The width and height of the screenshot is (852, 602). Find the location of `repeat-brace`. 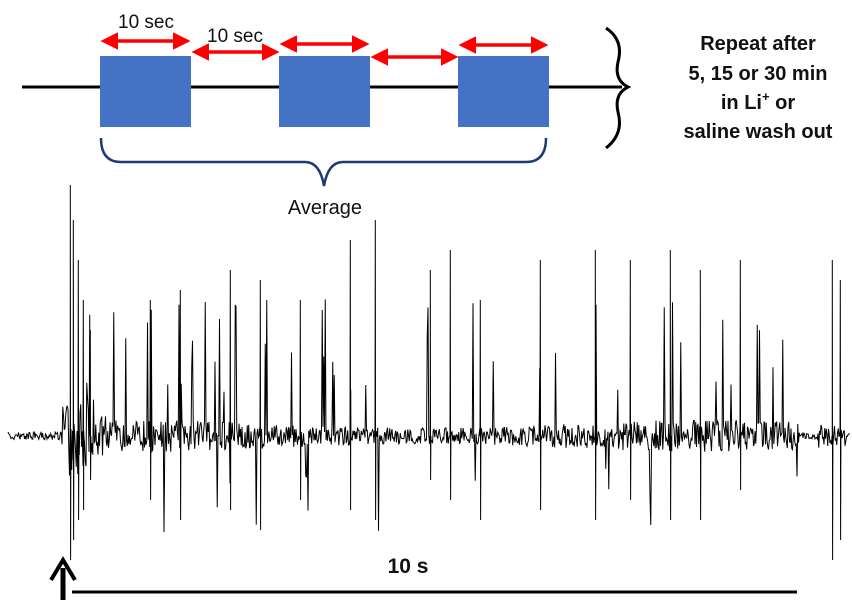

repeat-brace is located at coordinates (618, 88).